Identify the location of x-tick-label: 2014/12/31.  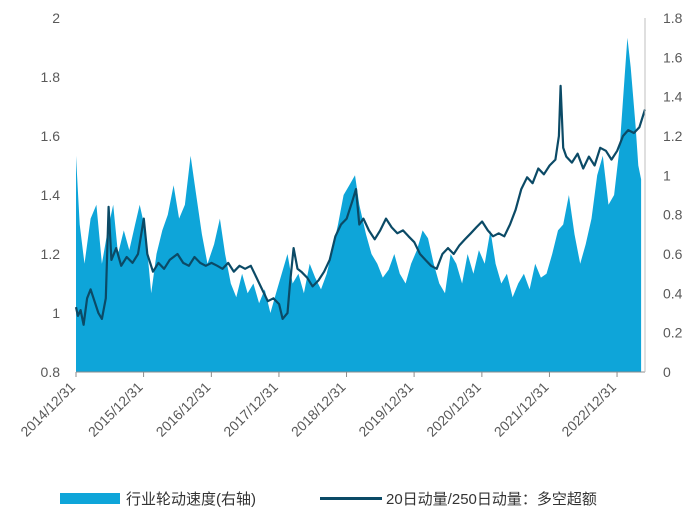
(47, 409).